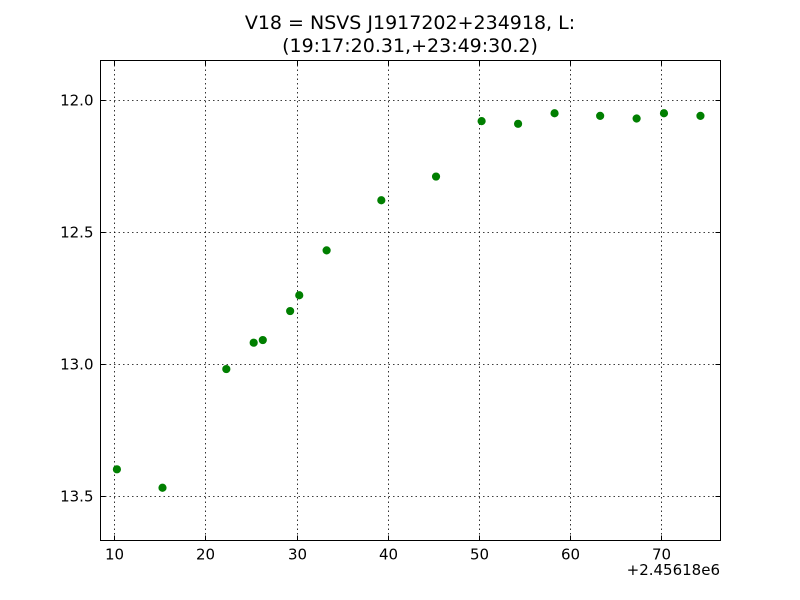  I want to click on x-tick-label: 70, so click(661, 555).